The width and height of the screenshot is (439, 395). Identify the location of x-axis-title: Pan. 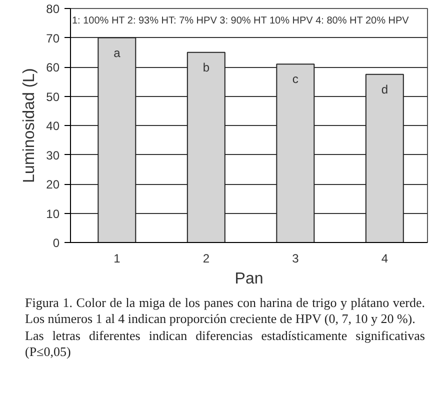
(249, 279).